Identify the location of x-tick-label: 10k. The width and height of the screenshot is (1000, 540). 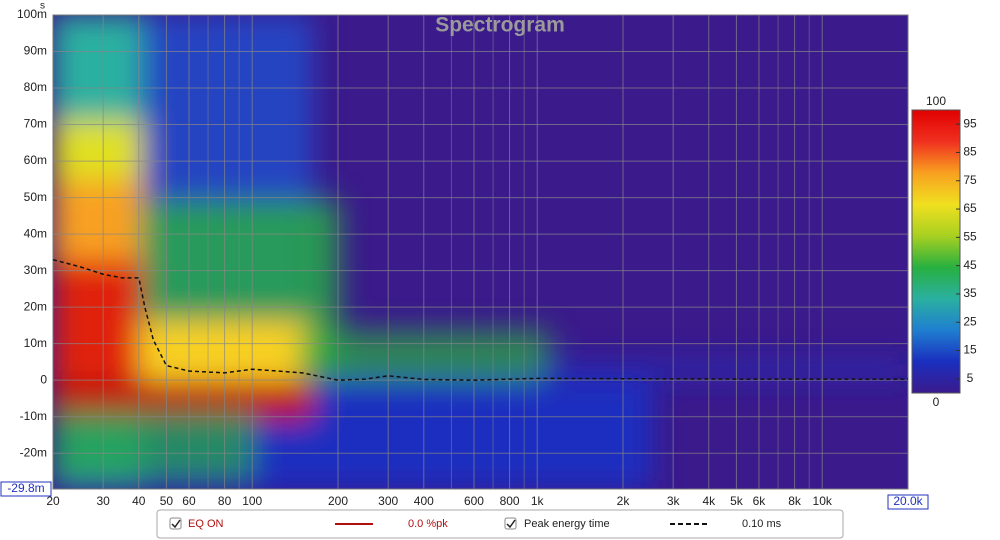
(823, 501).